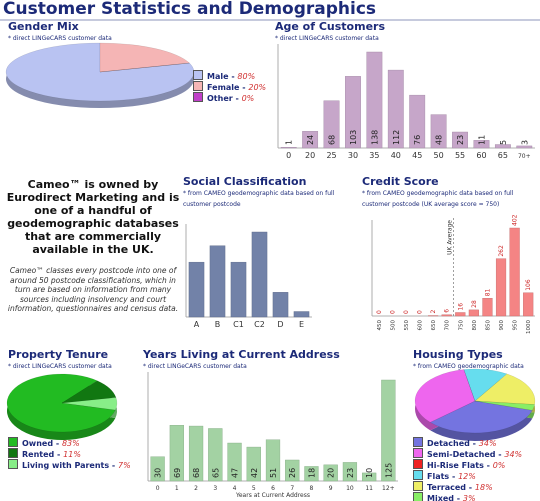 This screenshot has width=540, height=501. What do you see at coordinates (288, 155) in the screenshot?
I see `x-tick-label: 0` at bounding box center [288, 155].